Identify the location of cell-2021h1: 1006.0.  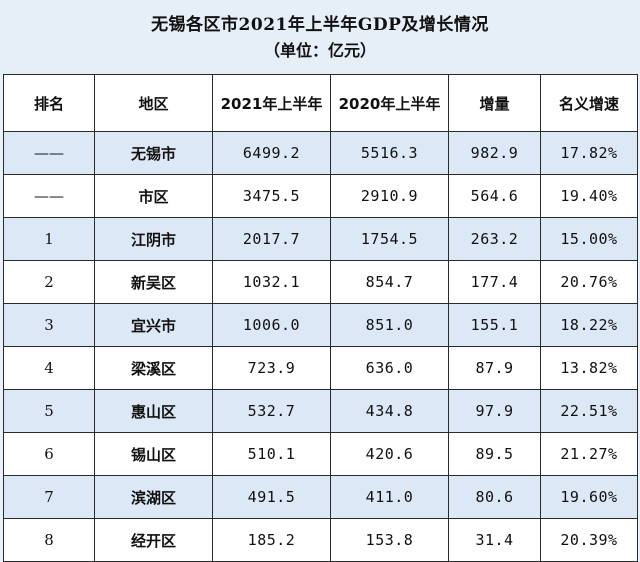
(271, 325).